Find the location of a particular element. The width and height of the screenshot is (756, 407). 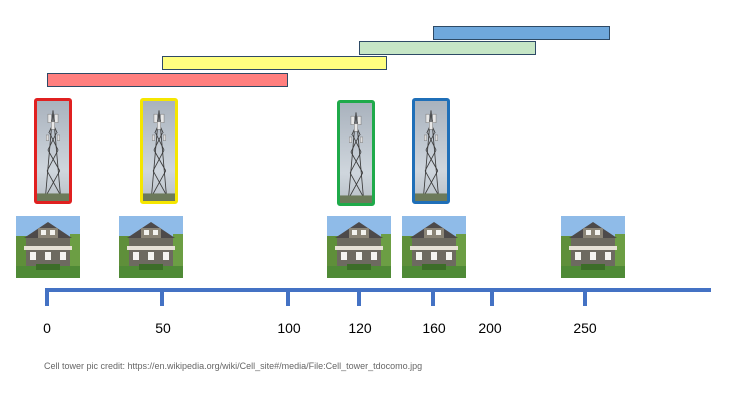

coverage-bar-green is located at coordinates (447, 48).